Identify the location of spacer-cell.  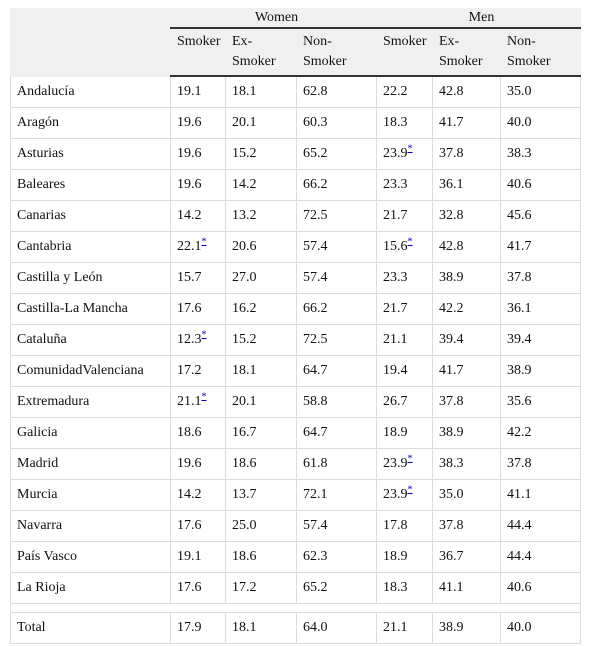
(295, 608).